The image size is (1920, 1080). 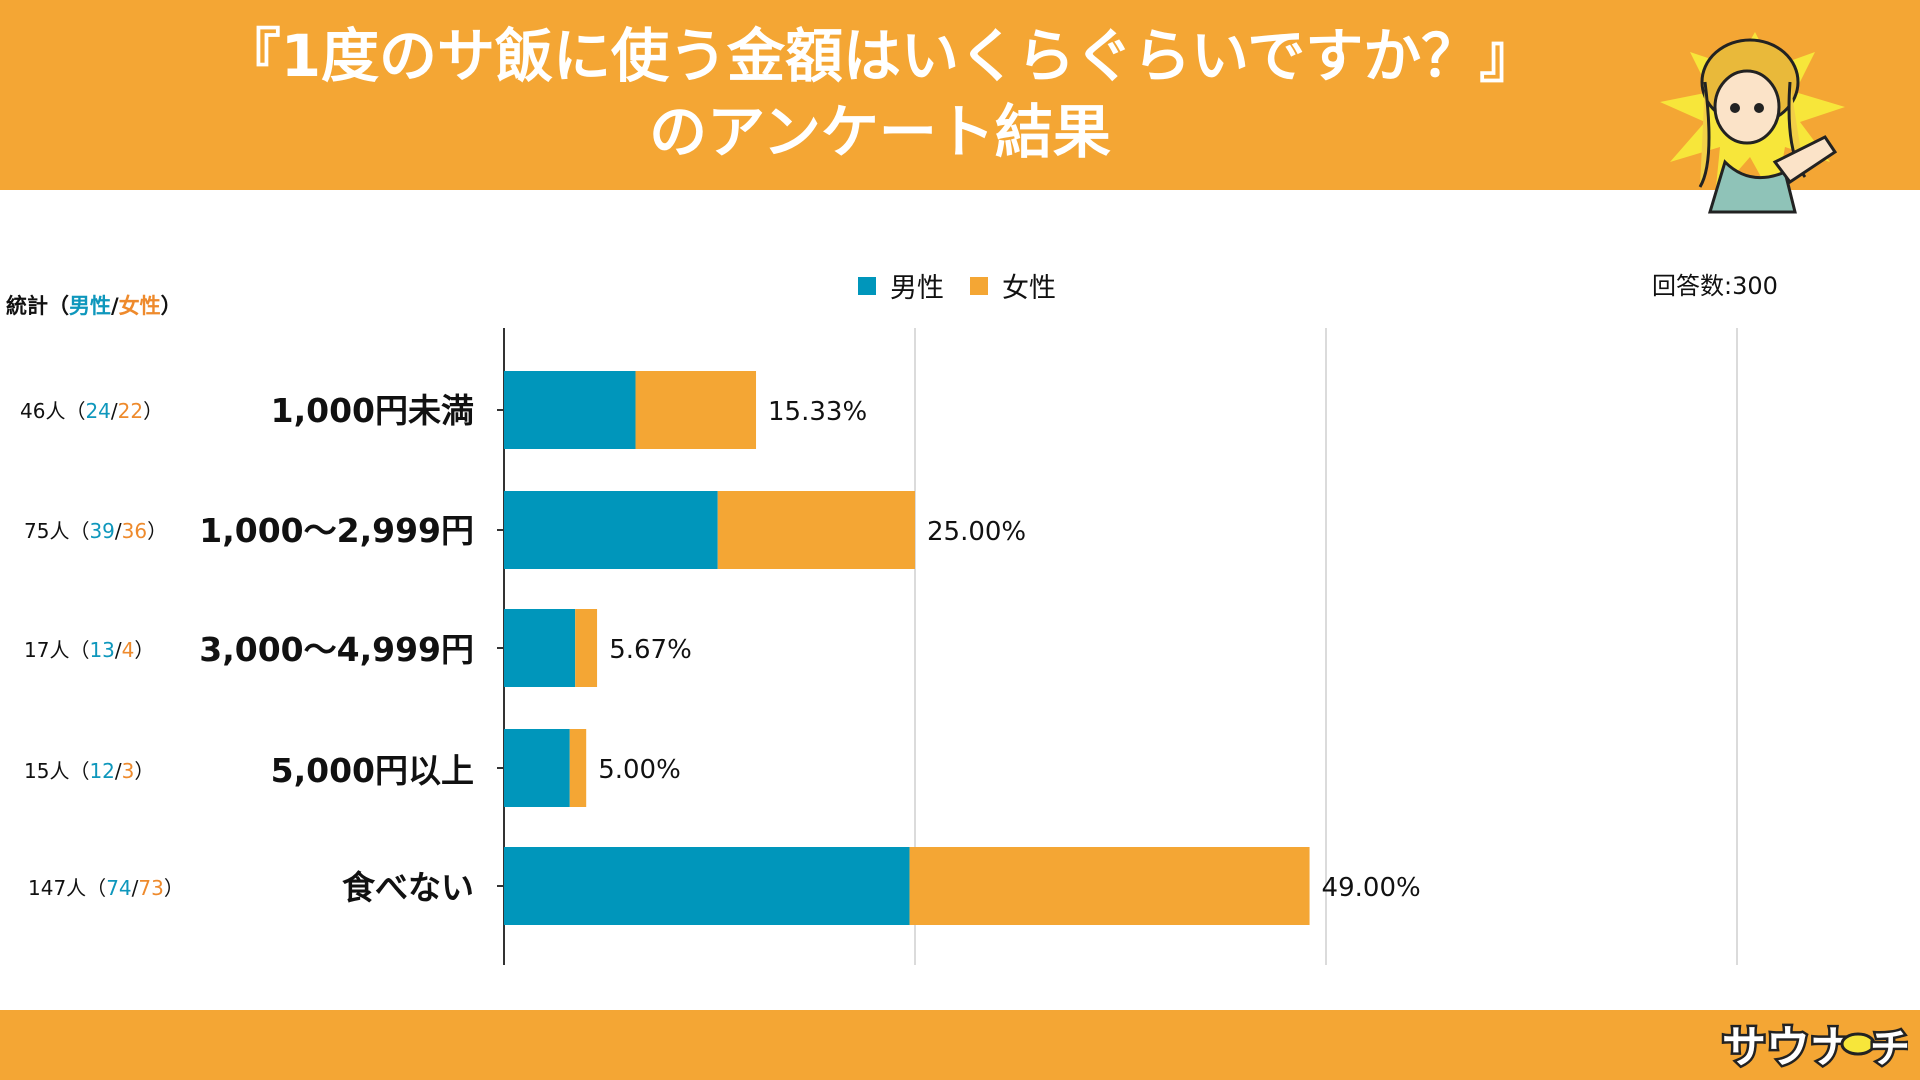 I want to click on stats-heading: 統計（男性/女性）, so click(x=94, y=305).